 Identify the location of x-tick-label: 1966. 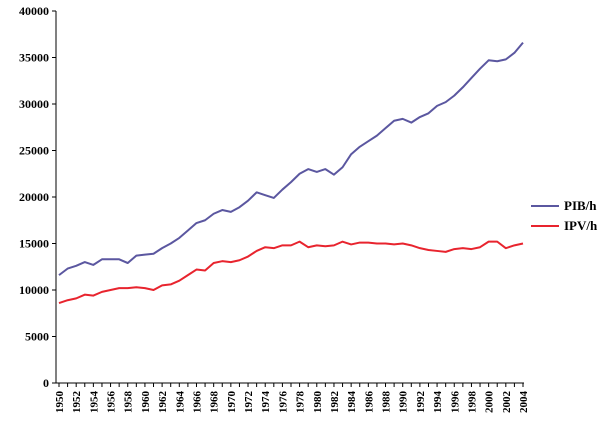
(197, 402).